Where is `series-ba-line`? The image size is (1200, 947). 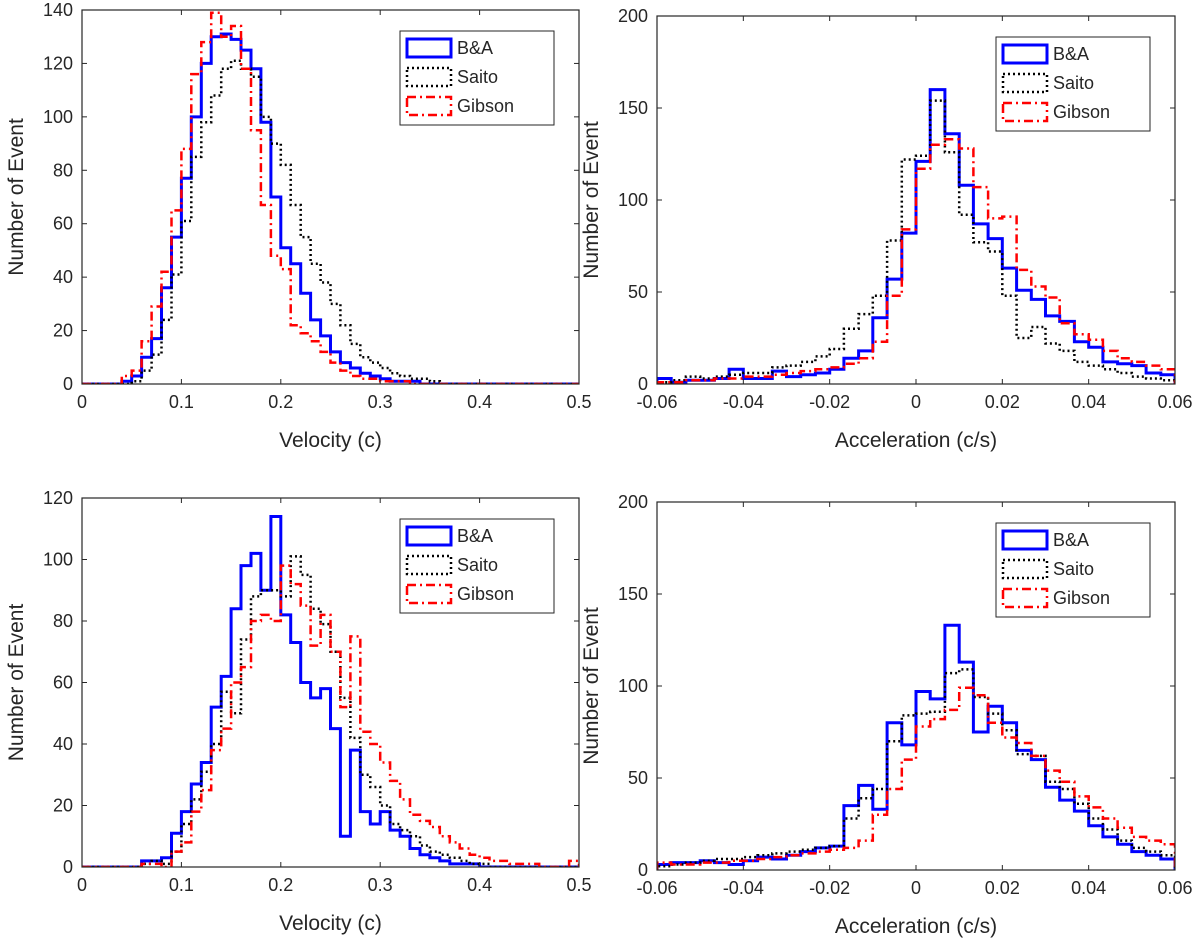 series-ba-line is located at coordinates (916, 236).